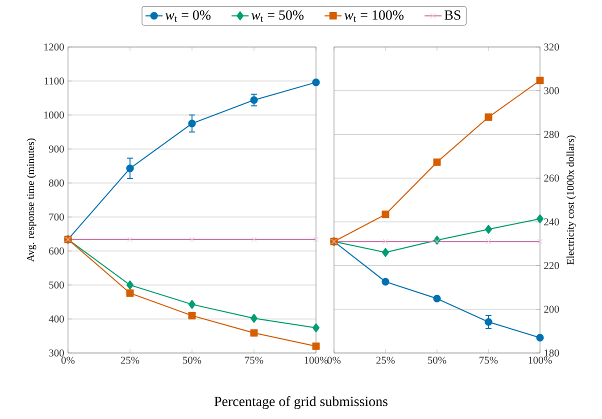  I want to click on y-tick-label: 700, so click(56, 217).